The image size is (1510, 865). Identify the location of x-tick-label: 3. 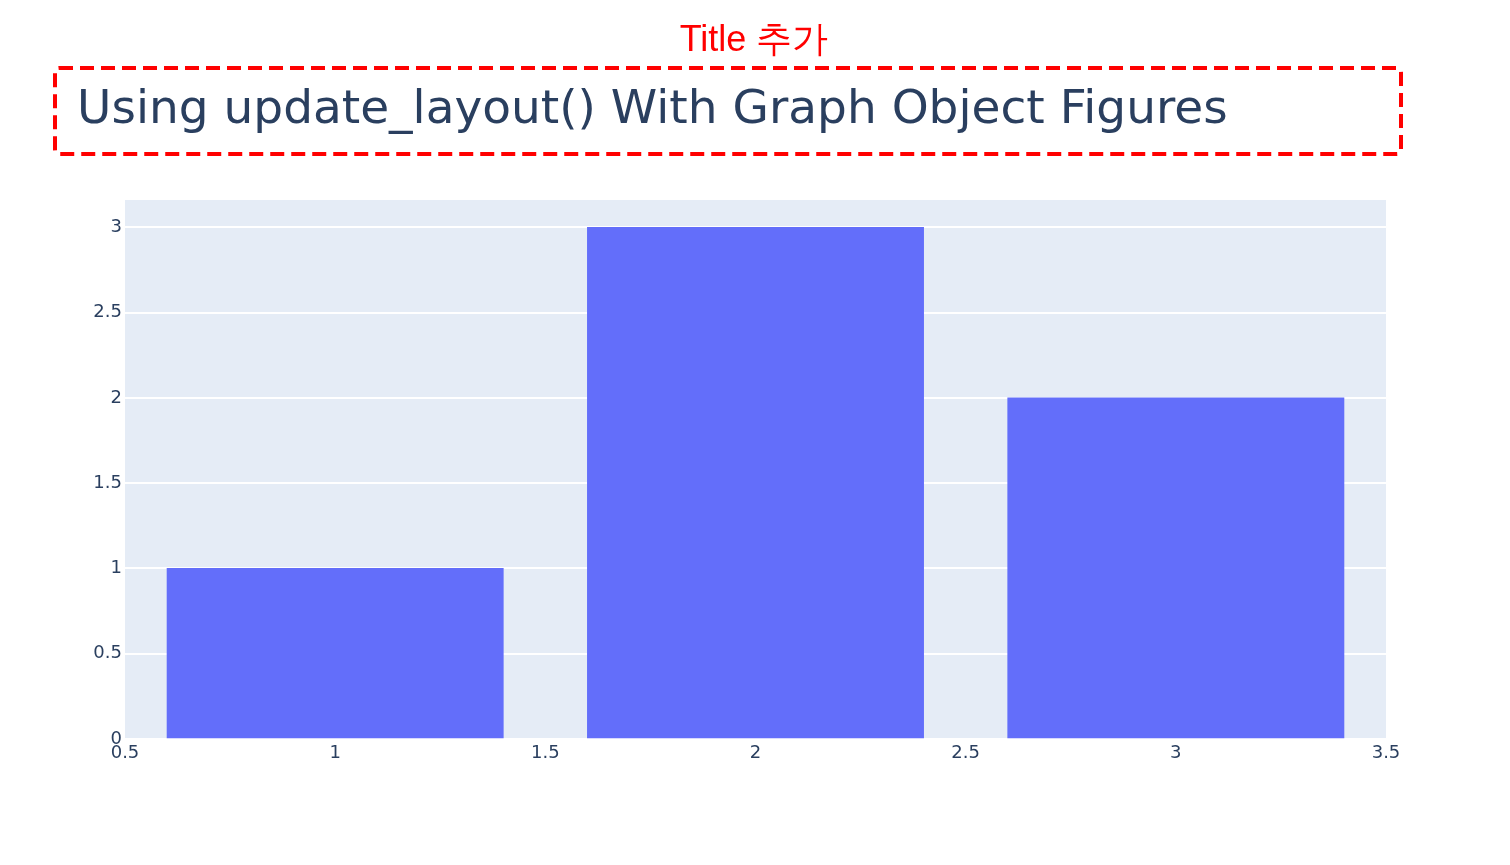
(1176, 752).